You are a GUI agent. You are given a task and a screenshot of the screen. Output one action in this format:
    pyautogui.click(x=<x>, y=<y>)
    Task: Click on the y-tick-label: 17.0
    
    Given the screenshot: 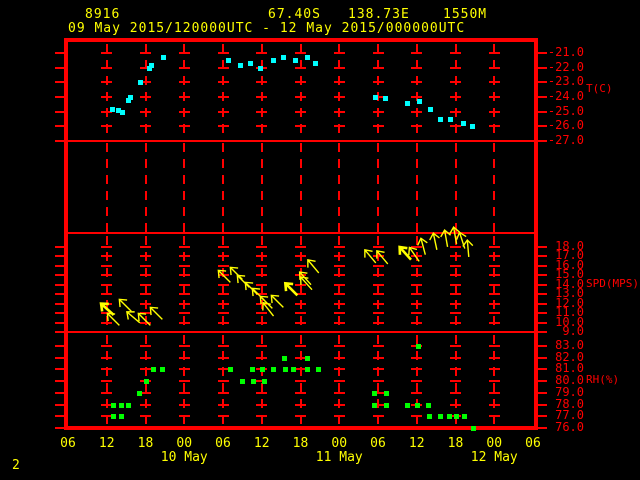 What is the action you would take?
    pyautogui.click(x=569, y=255)
    